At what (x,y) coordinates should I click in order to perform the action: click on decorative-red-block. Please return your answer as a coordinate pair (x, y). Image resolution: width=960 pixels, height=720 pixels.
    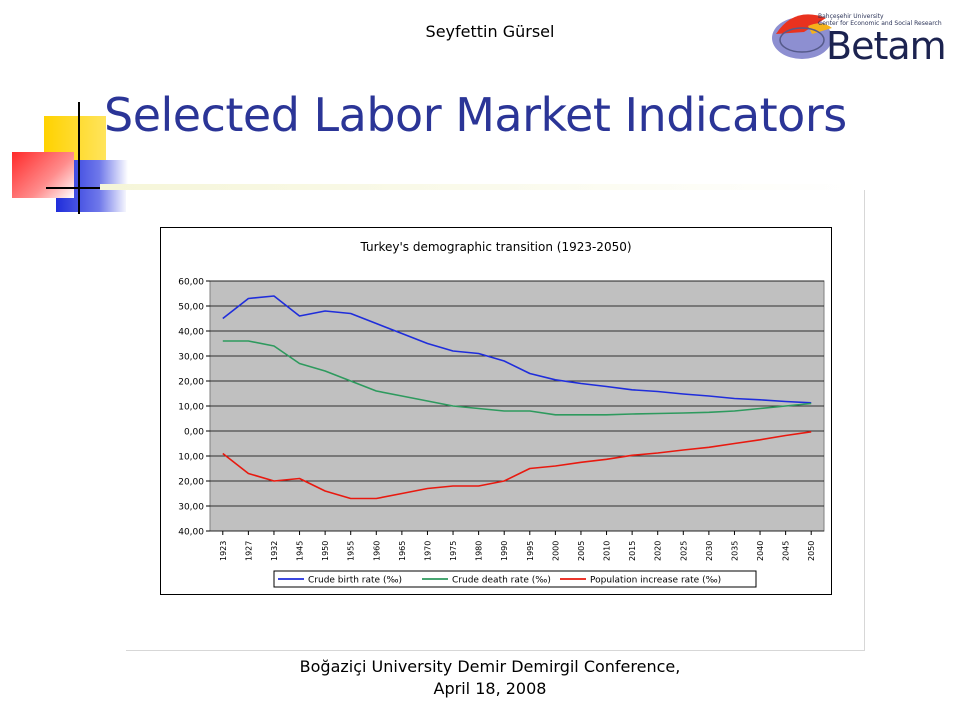
    Looking at the image, I should click on (43, 175).